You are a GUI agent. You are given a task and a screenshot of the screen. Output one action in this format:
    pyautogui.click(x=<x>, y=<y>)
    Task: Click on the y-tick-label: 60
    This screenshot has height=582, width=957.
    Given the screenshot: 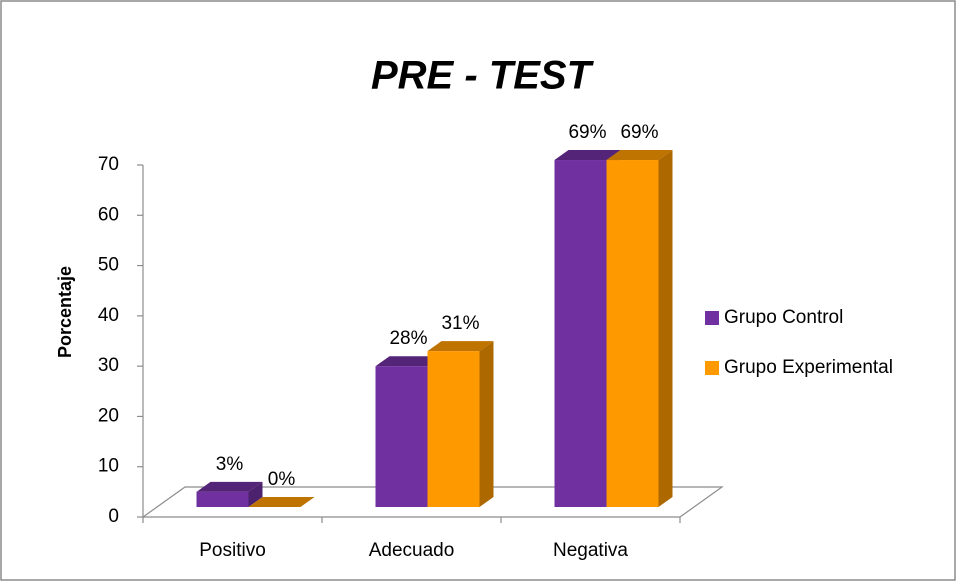 What is the action you would take?
    pyautogui.click(x=108, y=214)
    